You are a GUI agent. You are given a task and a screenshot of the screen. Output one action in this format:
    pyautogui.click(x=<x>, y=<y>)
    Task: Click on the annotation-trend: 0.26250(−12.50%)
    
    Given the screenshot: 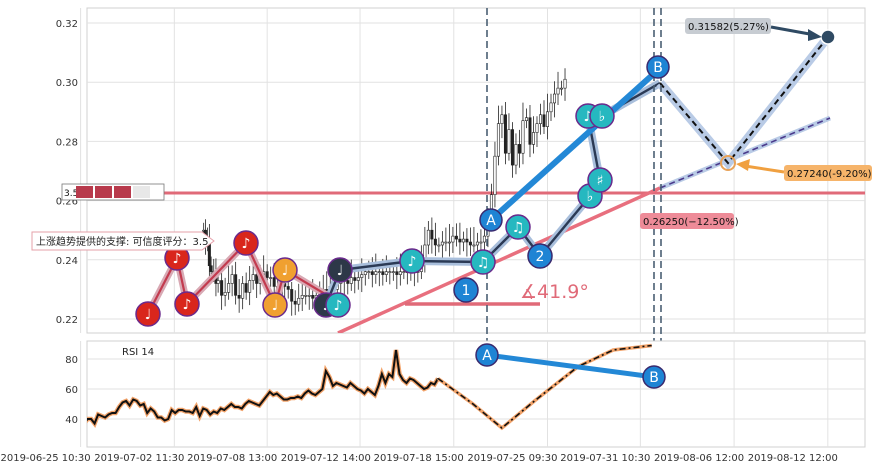 What is the action you would take?
    pyautogui.click(x=689, y=221)
    